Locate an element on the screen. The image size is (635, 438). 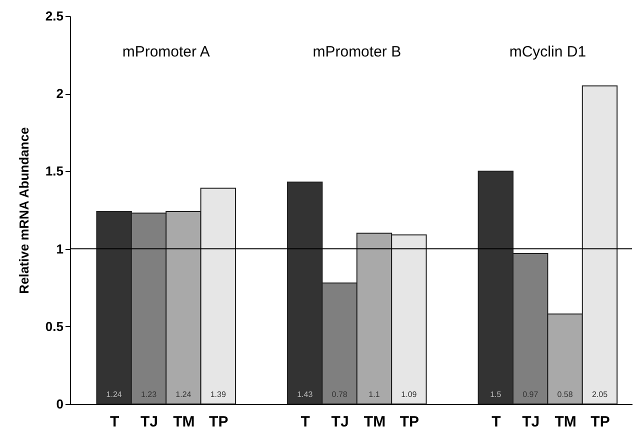
annotation: mPromoter A is located at coordinates (166, 52).